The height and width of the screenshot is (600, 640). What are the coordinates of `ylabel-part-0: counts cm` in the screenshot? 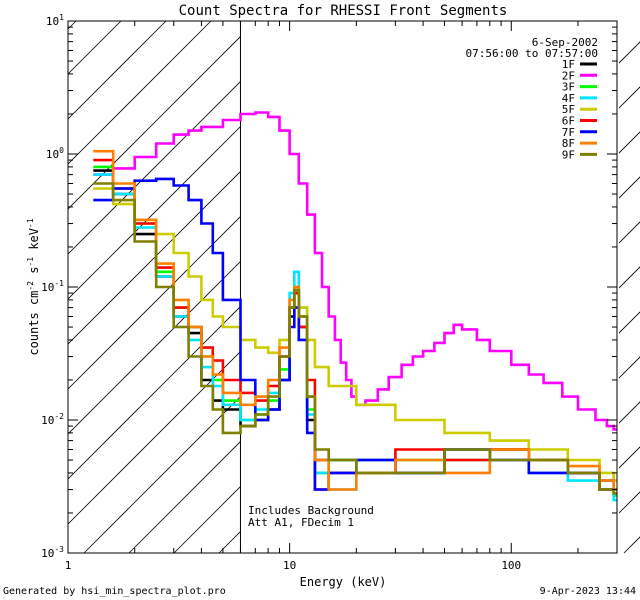 It's located at (34, 323).